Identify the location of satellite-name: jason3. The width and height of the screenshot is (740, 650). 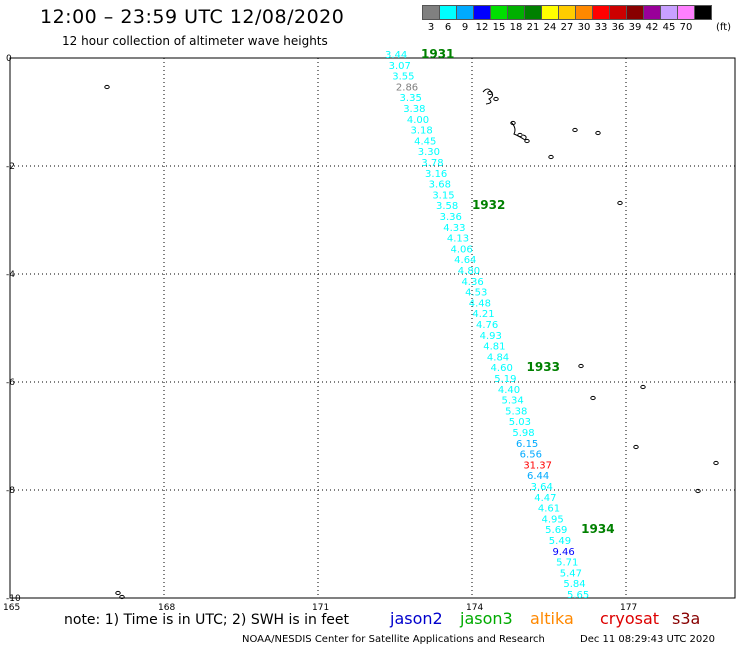
(486, 618).